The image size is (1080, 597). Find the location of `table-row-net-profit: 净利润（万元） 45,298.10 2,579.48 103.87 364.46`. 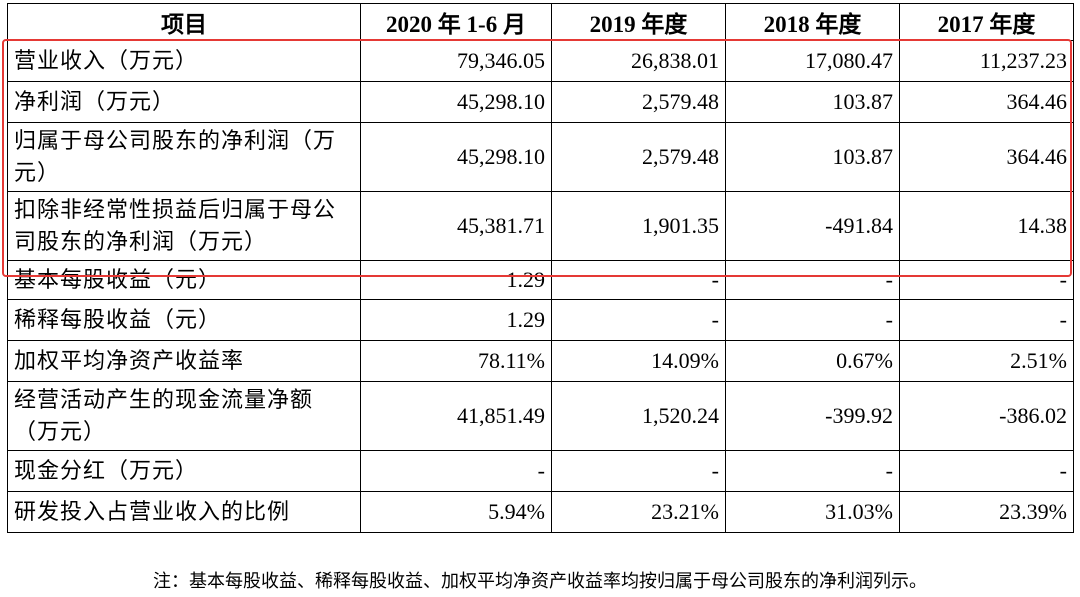

table-row-net-profit: 净利润（万元） 45,298.10 2,579.48 103.87 364.46 is located at coordinates (540, 102).